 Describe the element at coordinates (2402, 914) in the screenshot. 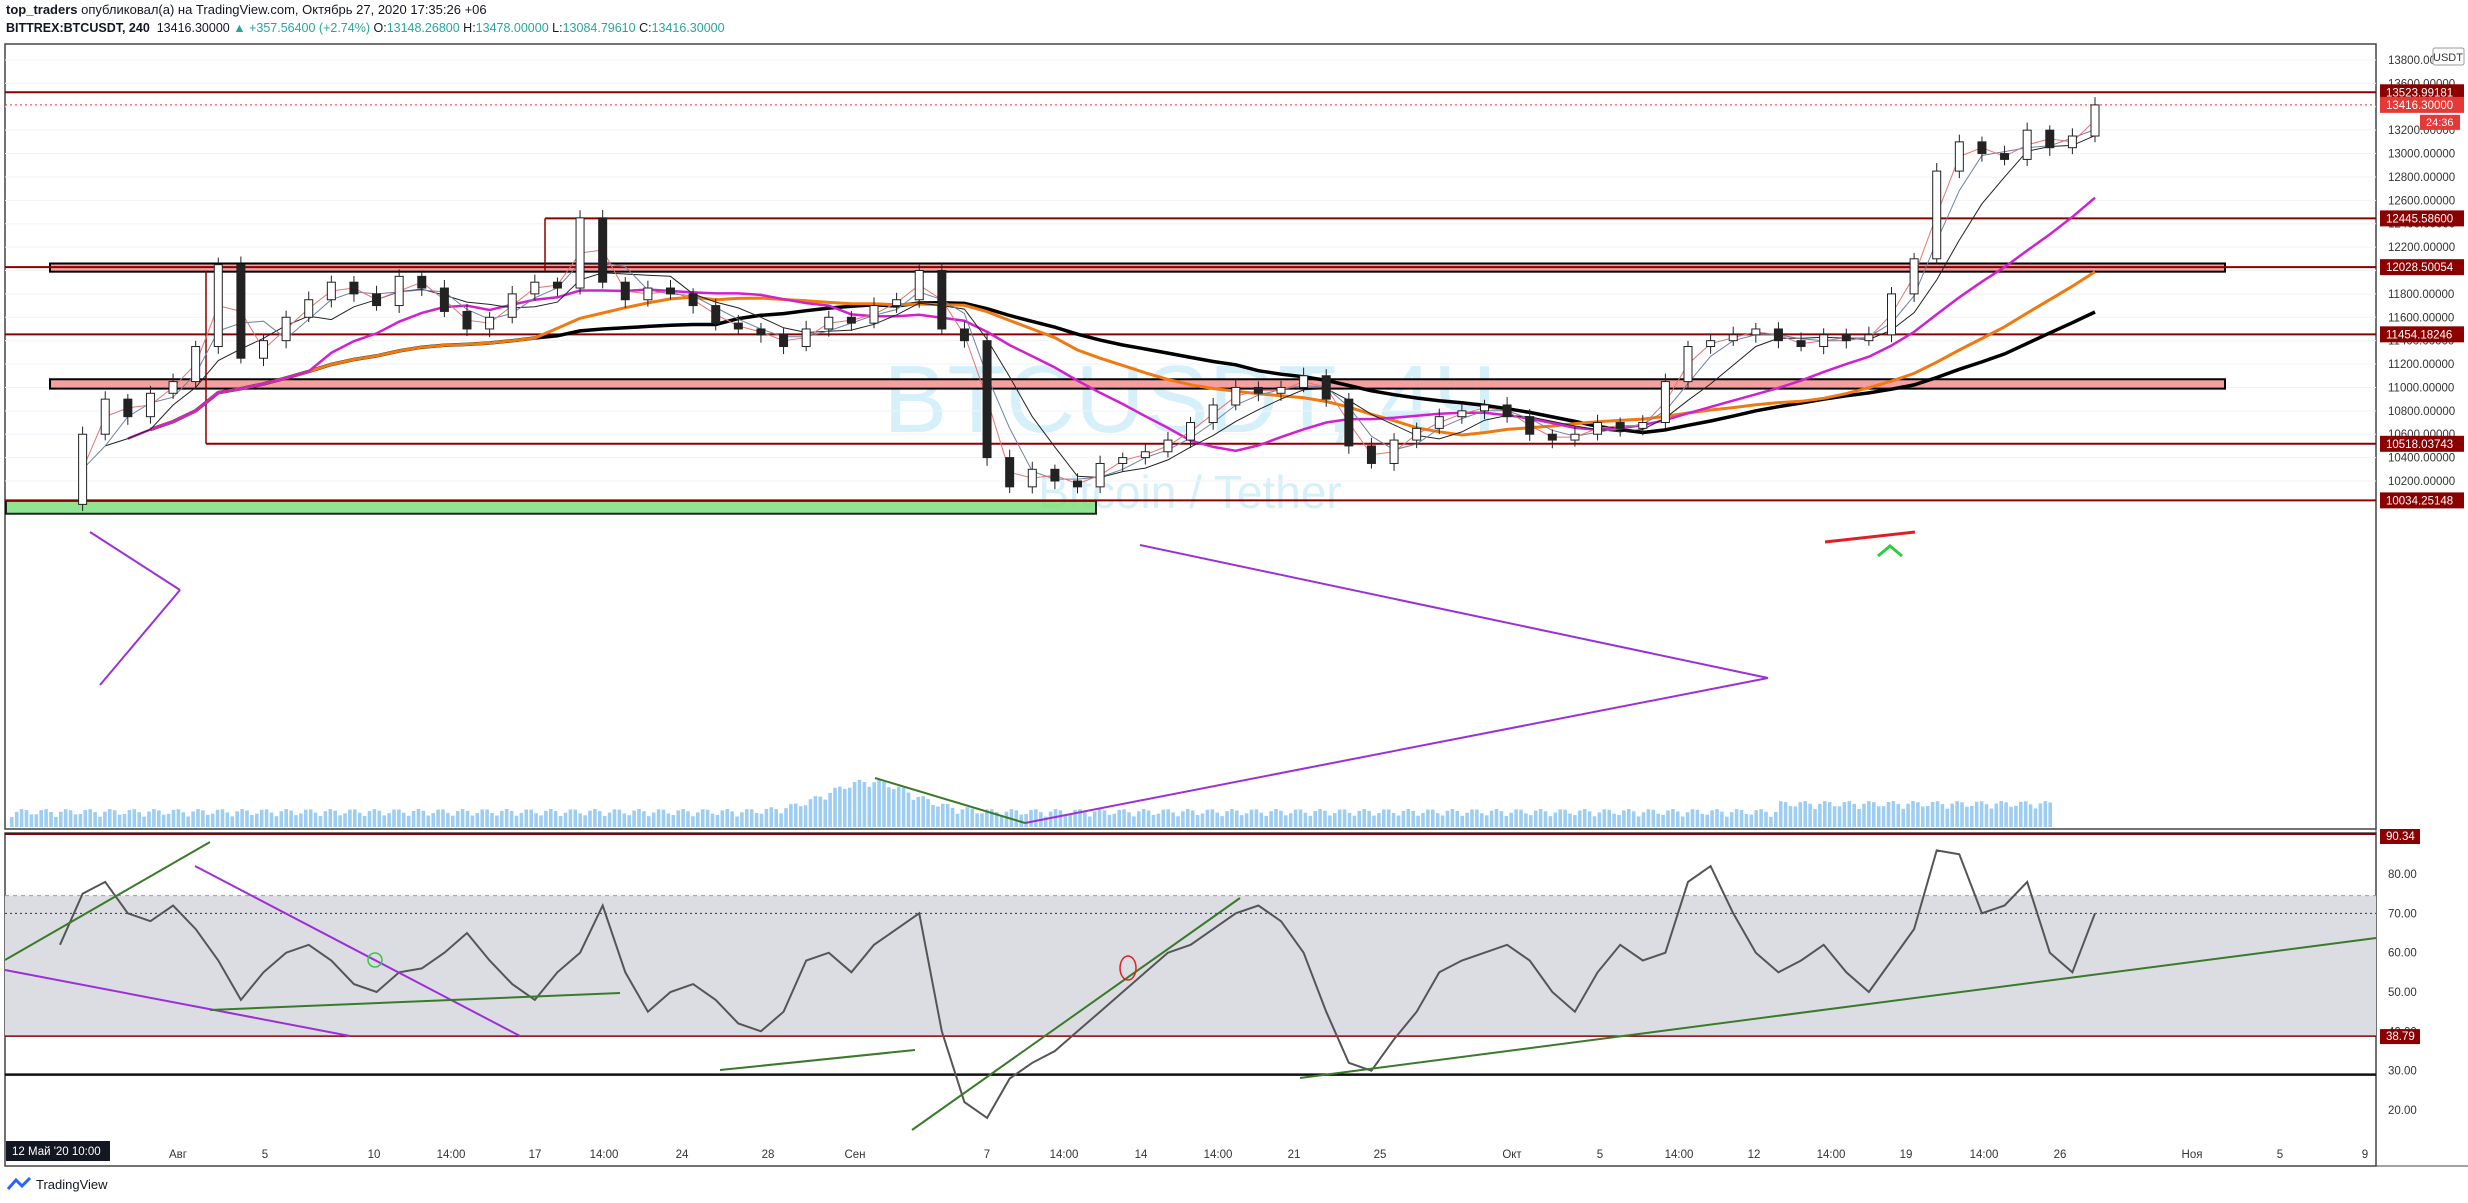

I see `rsi-tick-label: 70.00` at that location.